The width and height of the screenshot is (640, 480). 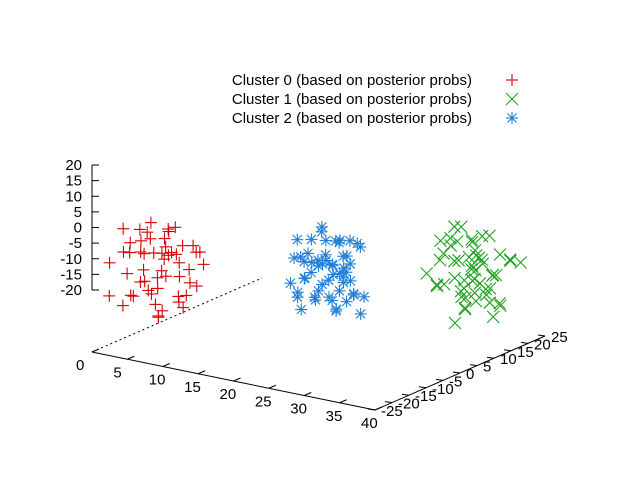 I want to click on x-tick-label: 20, so click(x=228, y=394).